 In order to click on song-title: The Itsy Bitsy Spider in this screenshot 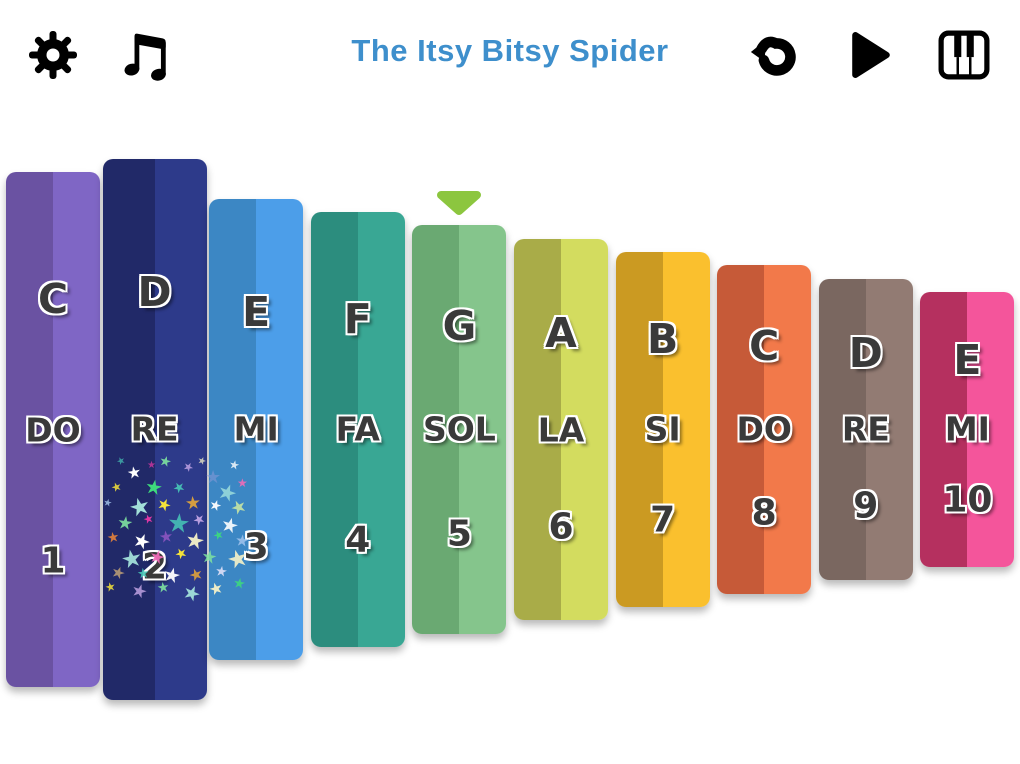, I will do `click(510, 50)`.